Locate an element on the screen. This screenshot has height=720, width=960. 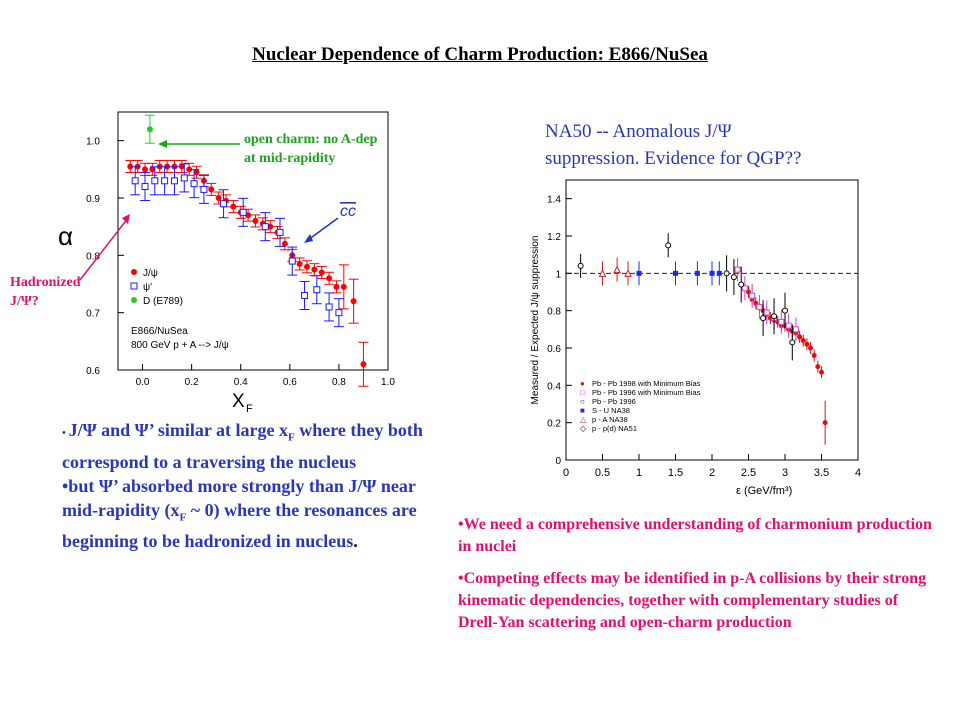
hadronized-arrowhead is located at coordinates (126, 219).